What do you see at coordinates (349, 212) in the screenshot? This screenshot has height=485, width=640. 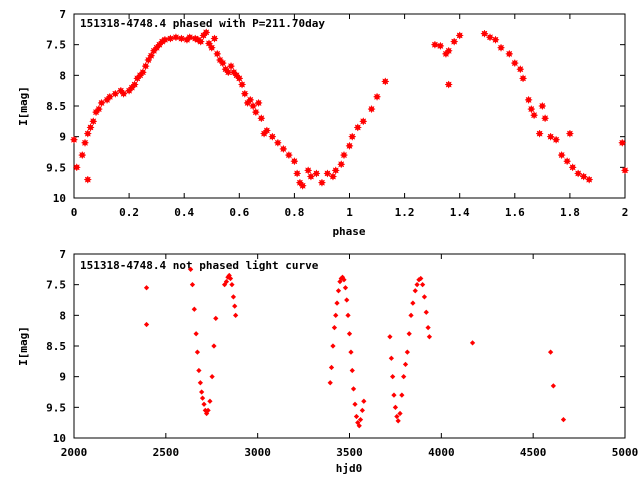 I see `x-tick-label: 1` at bounding box center [349, 212].